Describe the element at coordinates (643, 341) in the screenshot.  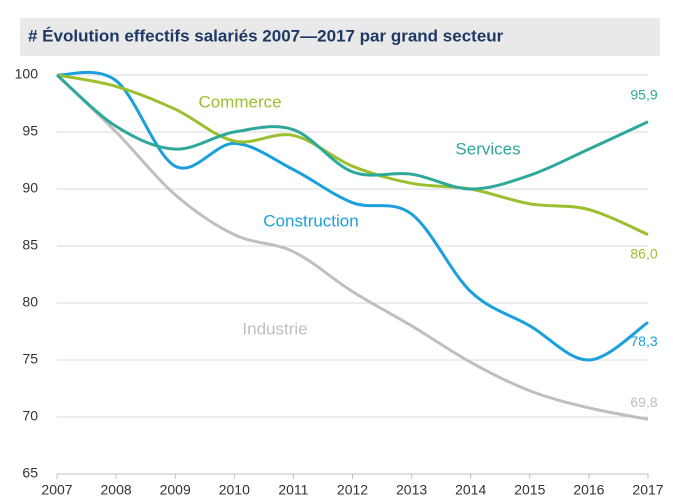
I see `value-label: 78,3` at that location.